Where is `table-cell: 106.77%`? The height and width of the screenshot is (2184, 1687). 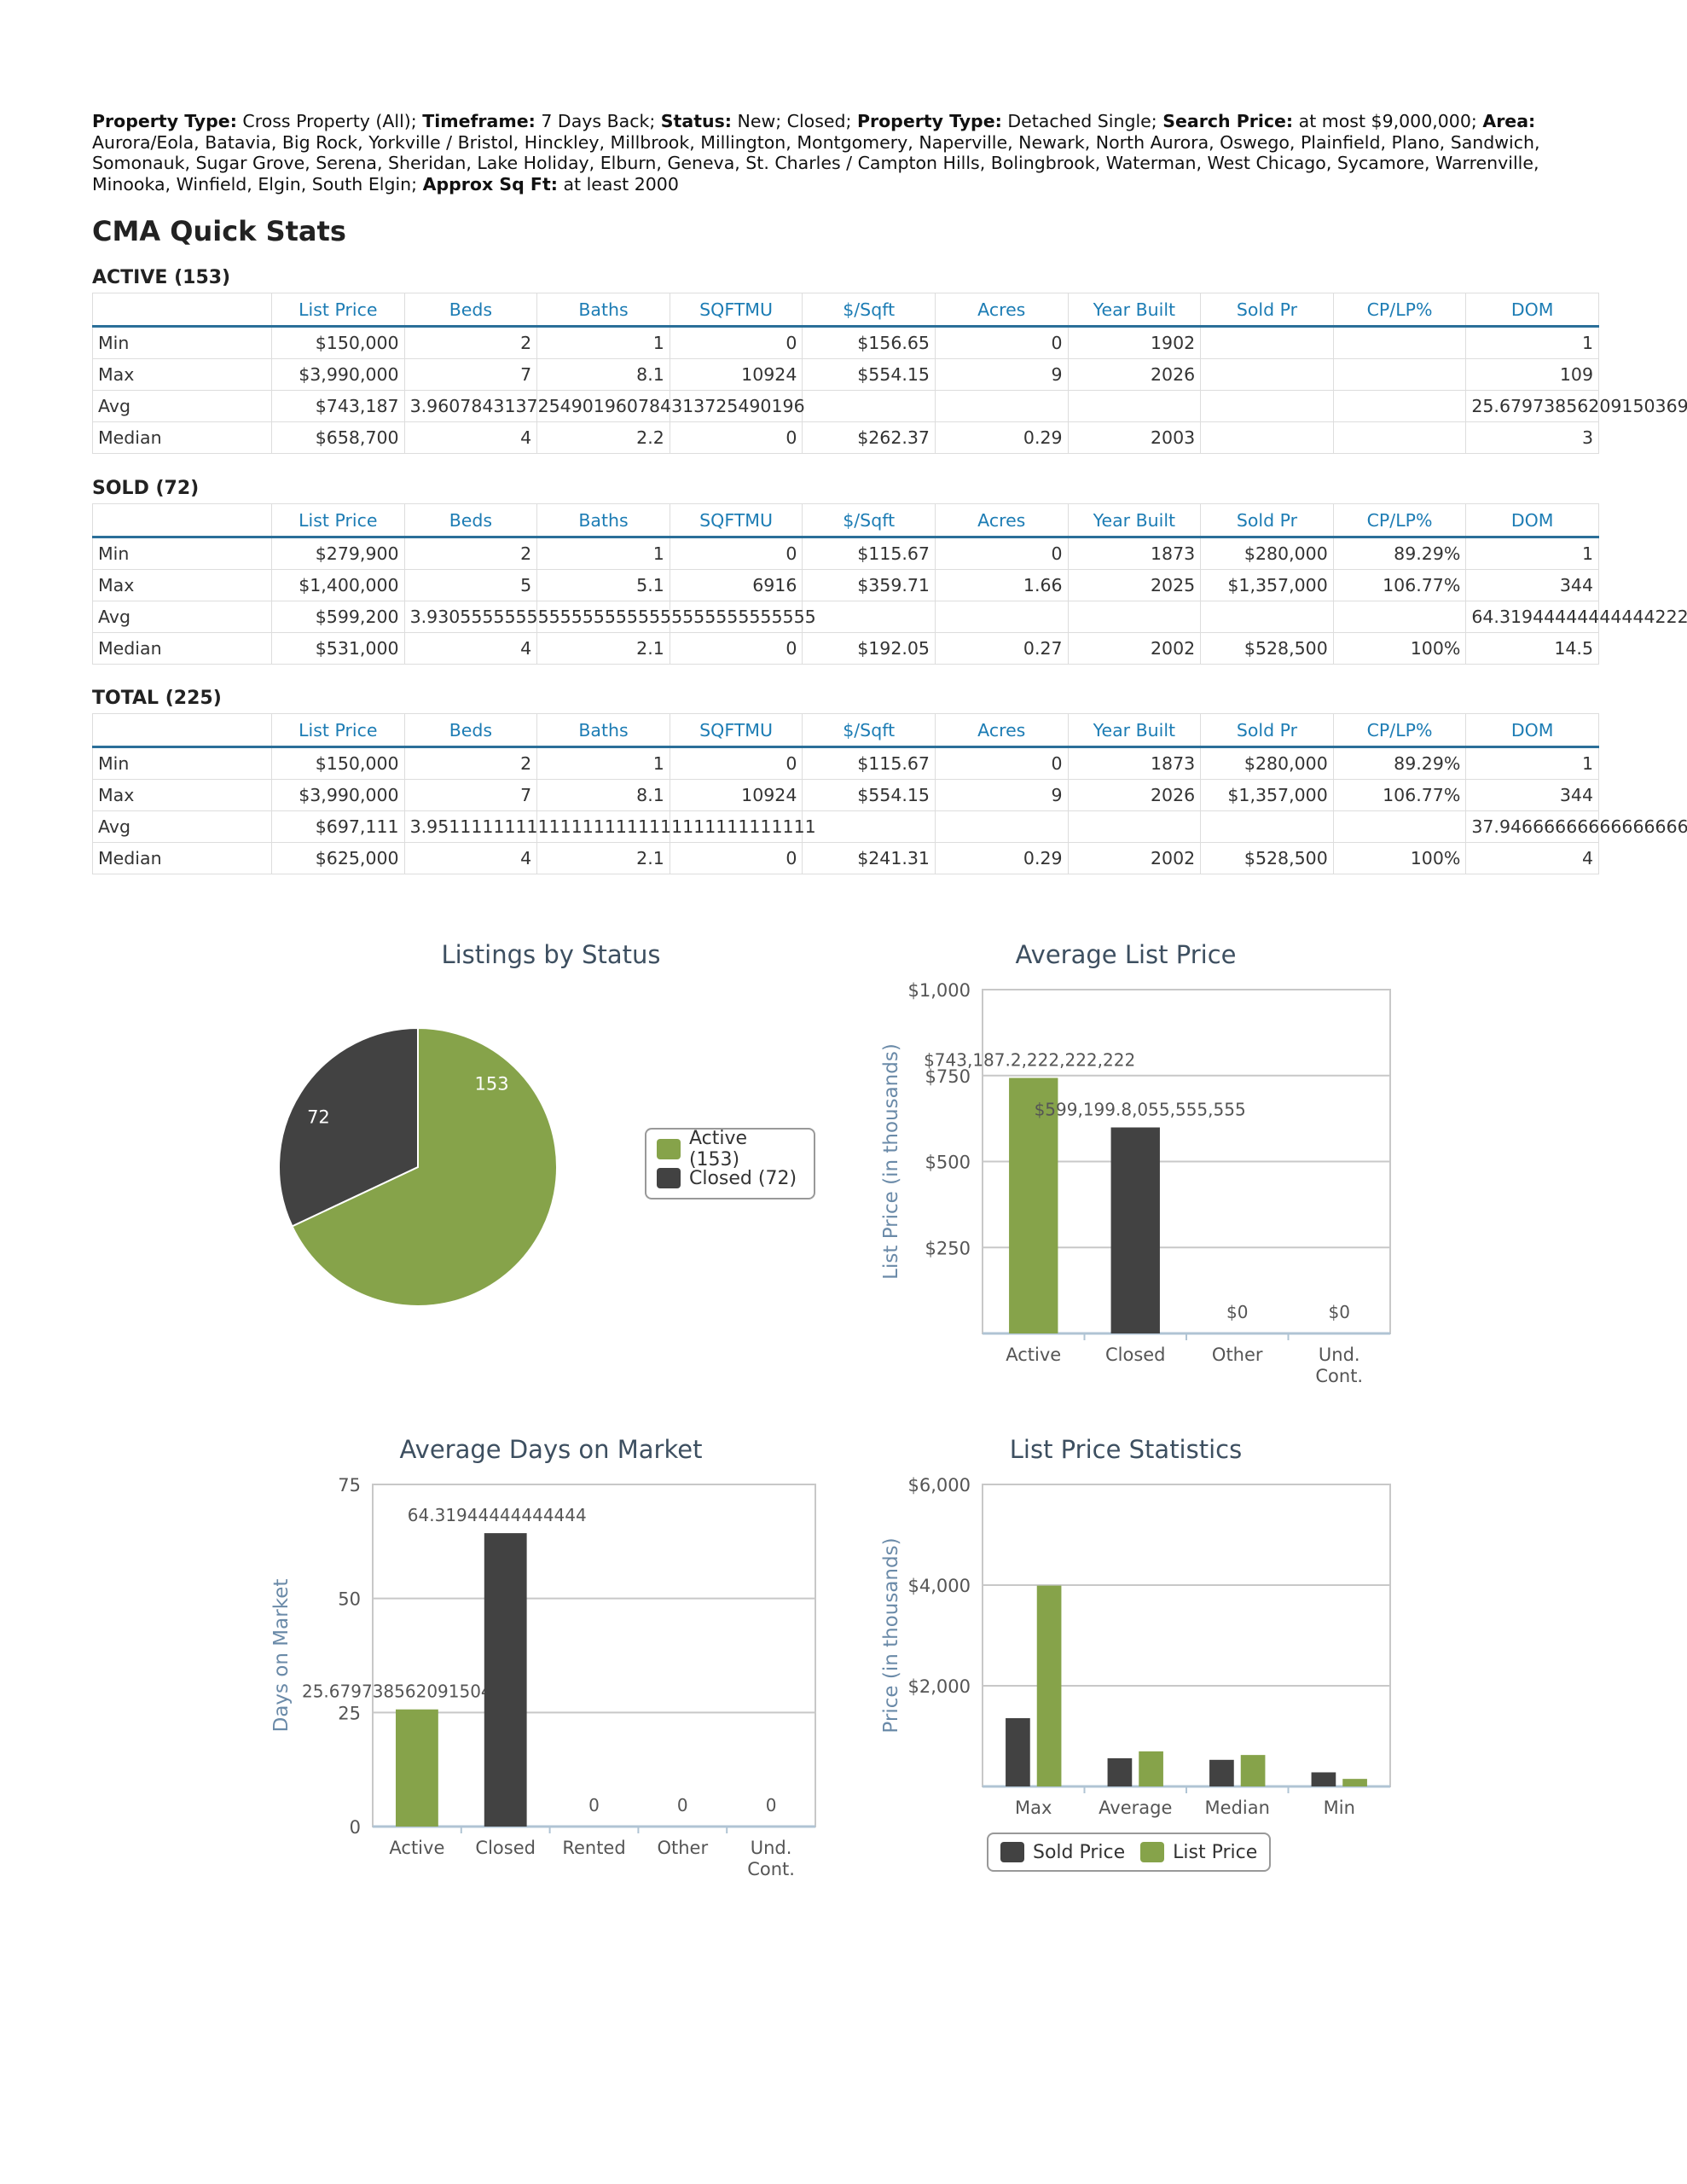 table-cell: 106.77% is located at coordinates (1399, 585).